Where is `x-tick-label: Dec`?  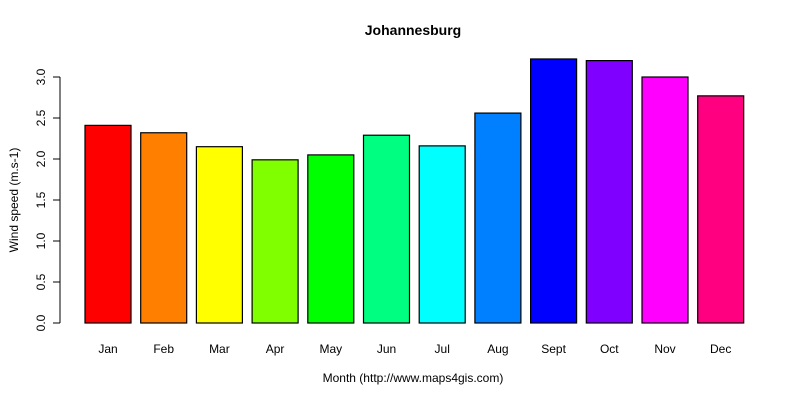 x-tick-label: Dec is located at coordinates (720, 349).